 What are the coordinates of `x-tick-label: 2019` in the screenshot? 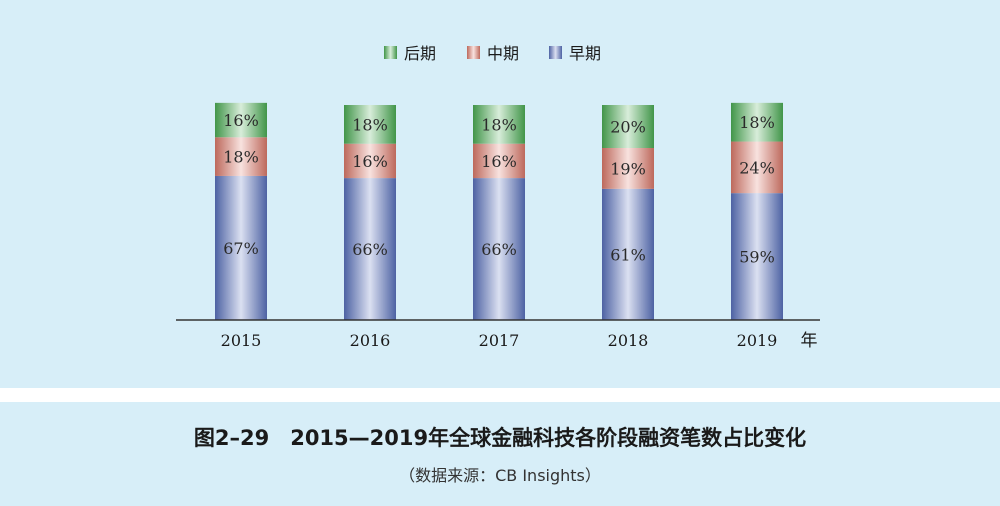 It's located at (757, 340).